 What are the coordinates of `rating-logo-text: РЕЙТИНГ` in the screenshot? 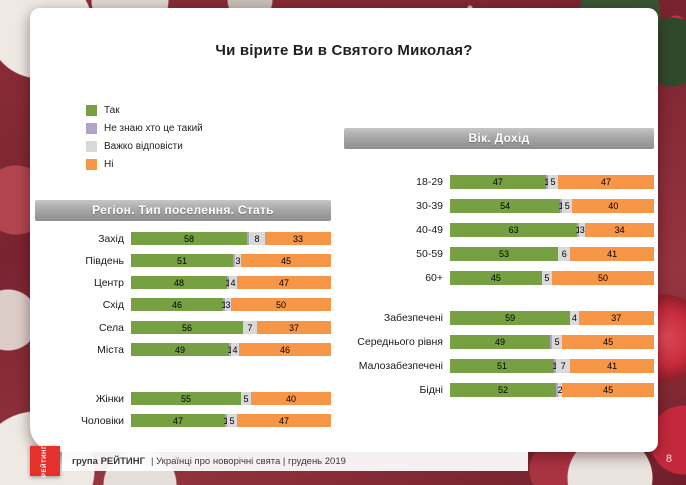 It's located at (45, 461).